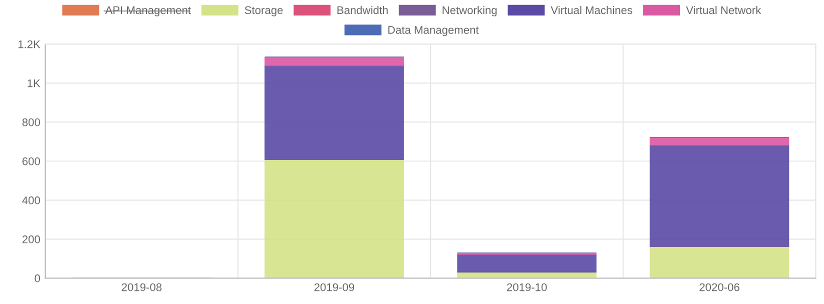 This screenshot has height=304, width=824. Describe the element at coordinates (469, 11) in the screenshot. I see `legend-label: Networking` at that location.